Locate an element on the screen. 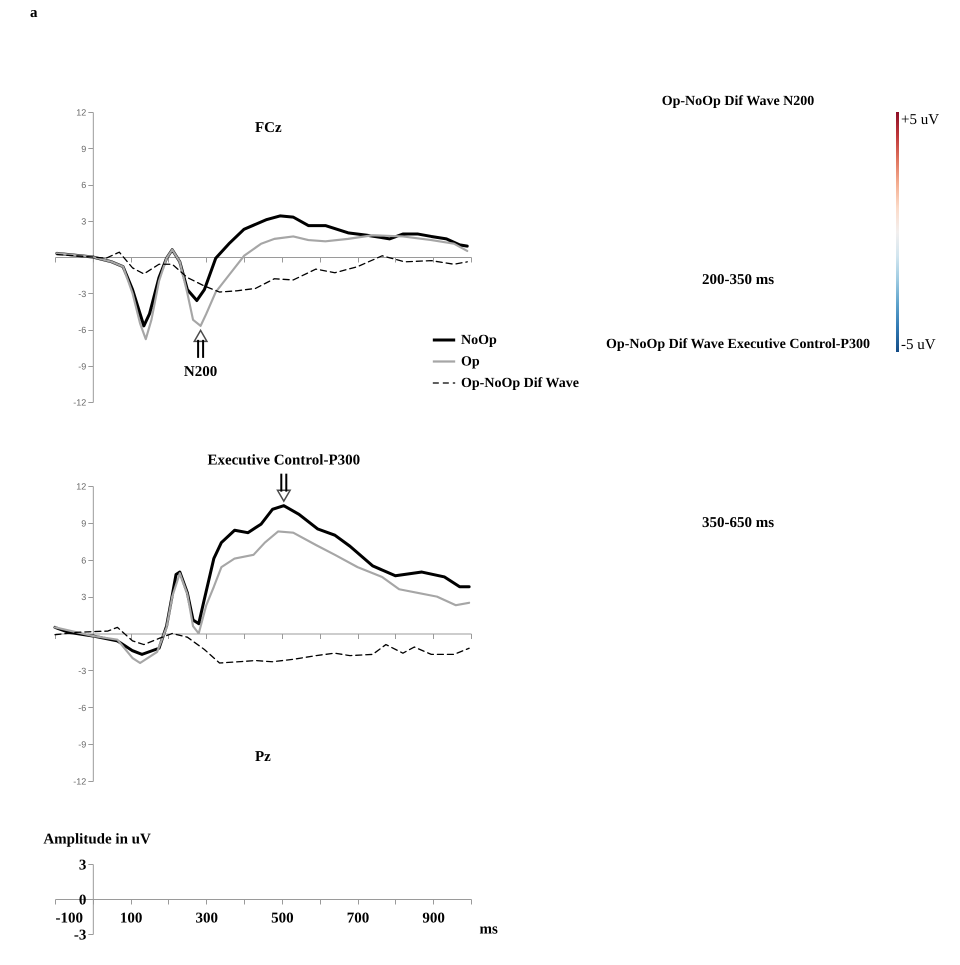 The image size is (960, 965). text: a is located at coordinates (34, 13).